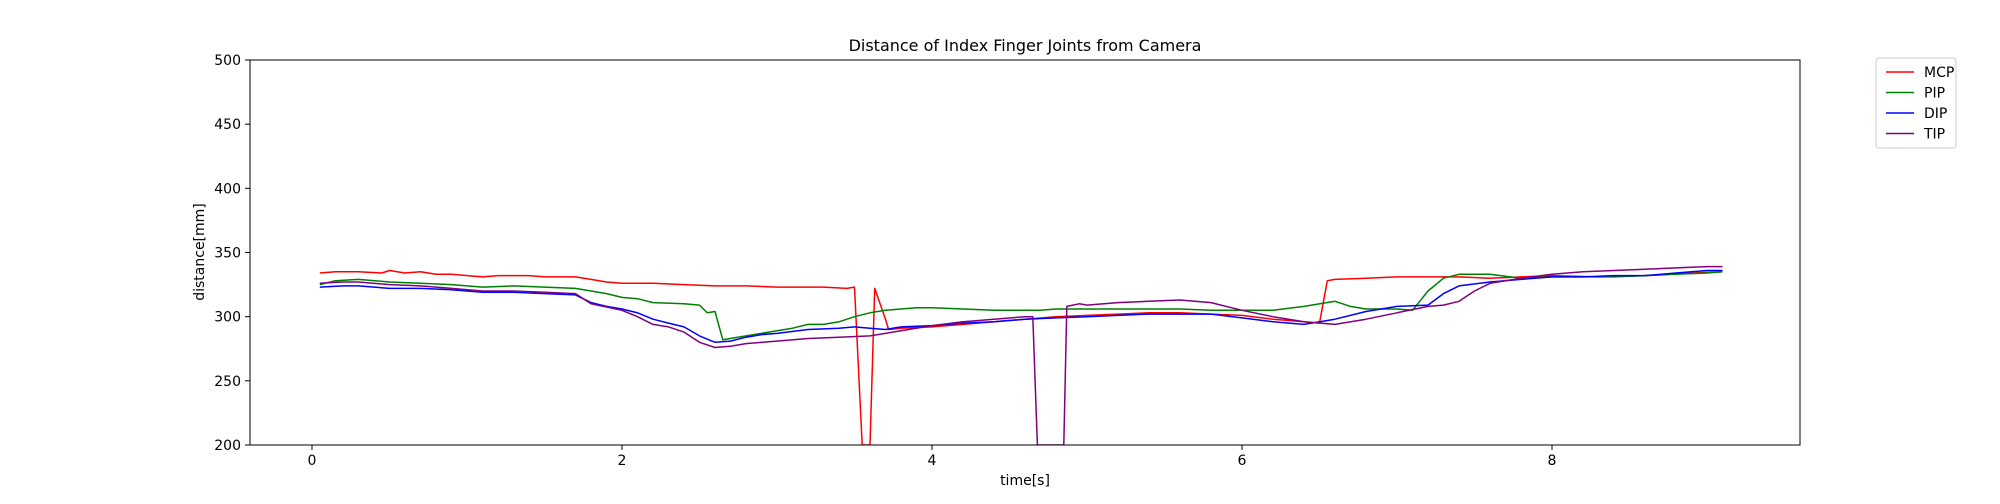 The height and width of the screenshot is (504, 2000). What do you see at coordinates (227, 254) in the screenshot?
I see `y-tick-label: 350` at bounding box center [227, 254].